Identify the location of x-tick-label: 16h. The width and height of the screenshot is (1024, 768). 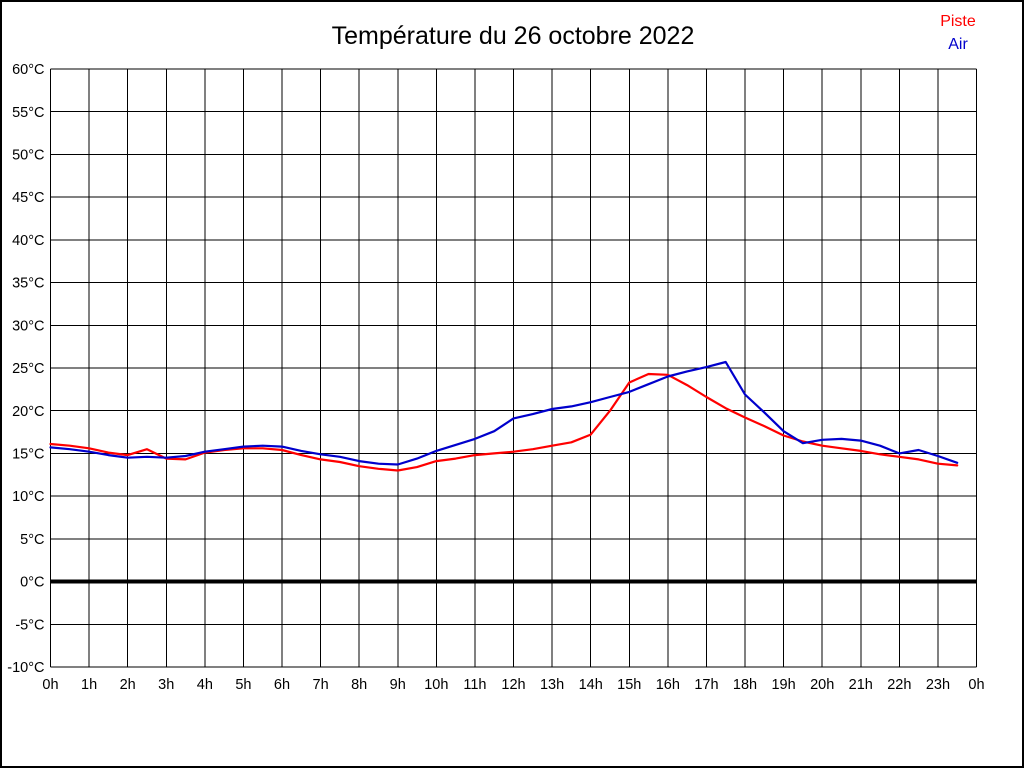
(668, 685).